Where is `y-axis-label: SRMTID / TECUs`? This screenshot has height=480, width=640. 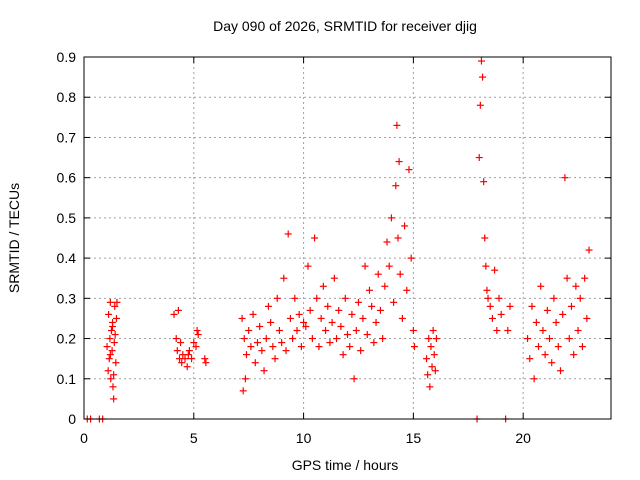 y-axis-label: SRMTID / TECUs is located at coordinates (14, 238).